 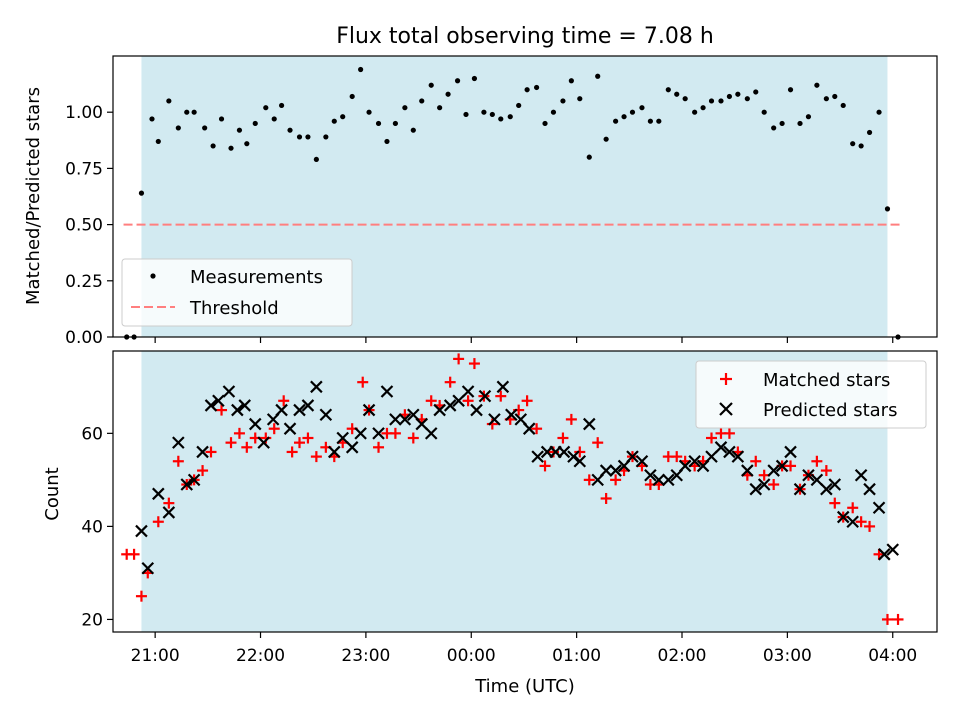 I want to click on bottom-xtick-label: 02:00, so click(x=682, y=656).